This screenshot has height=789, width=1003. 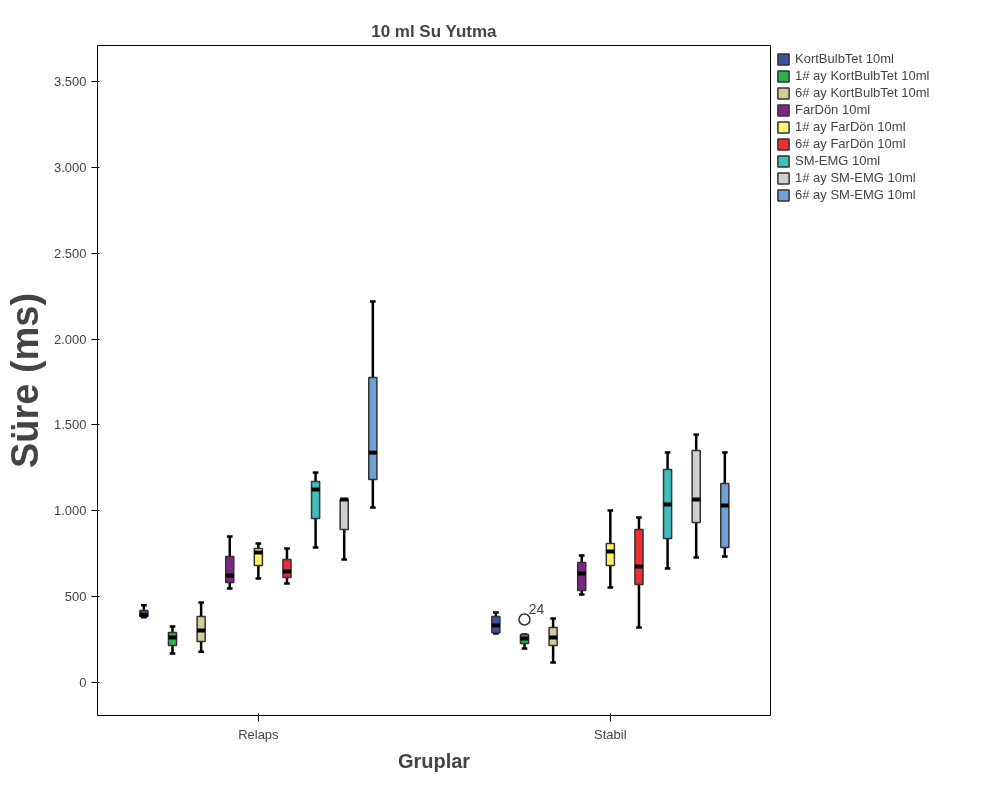 What do you see at coordinates (434, 760) in the screenshot?
I see `x-axis-title: Gruplar` at bounding box center [434, 760].